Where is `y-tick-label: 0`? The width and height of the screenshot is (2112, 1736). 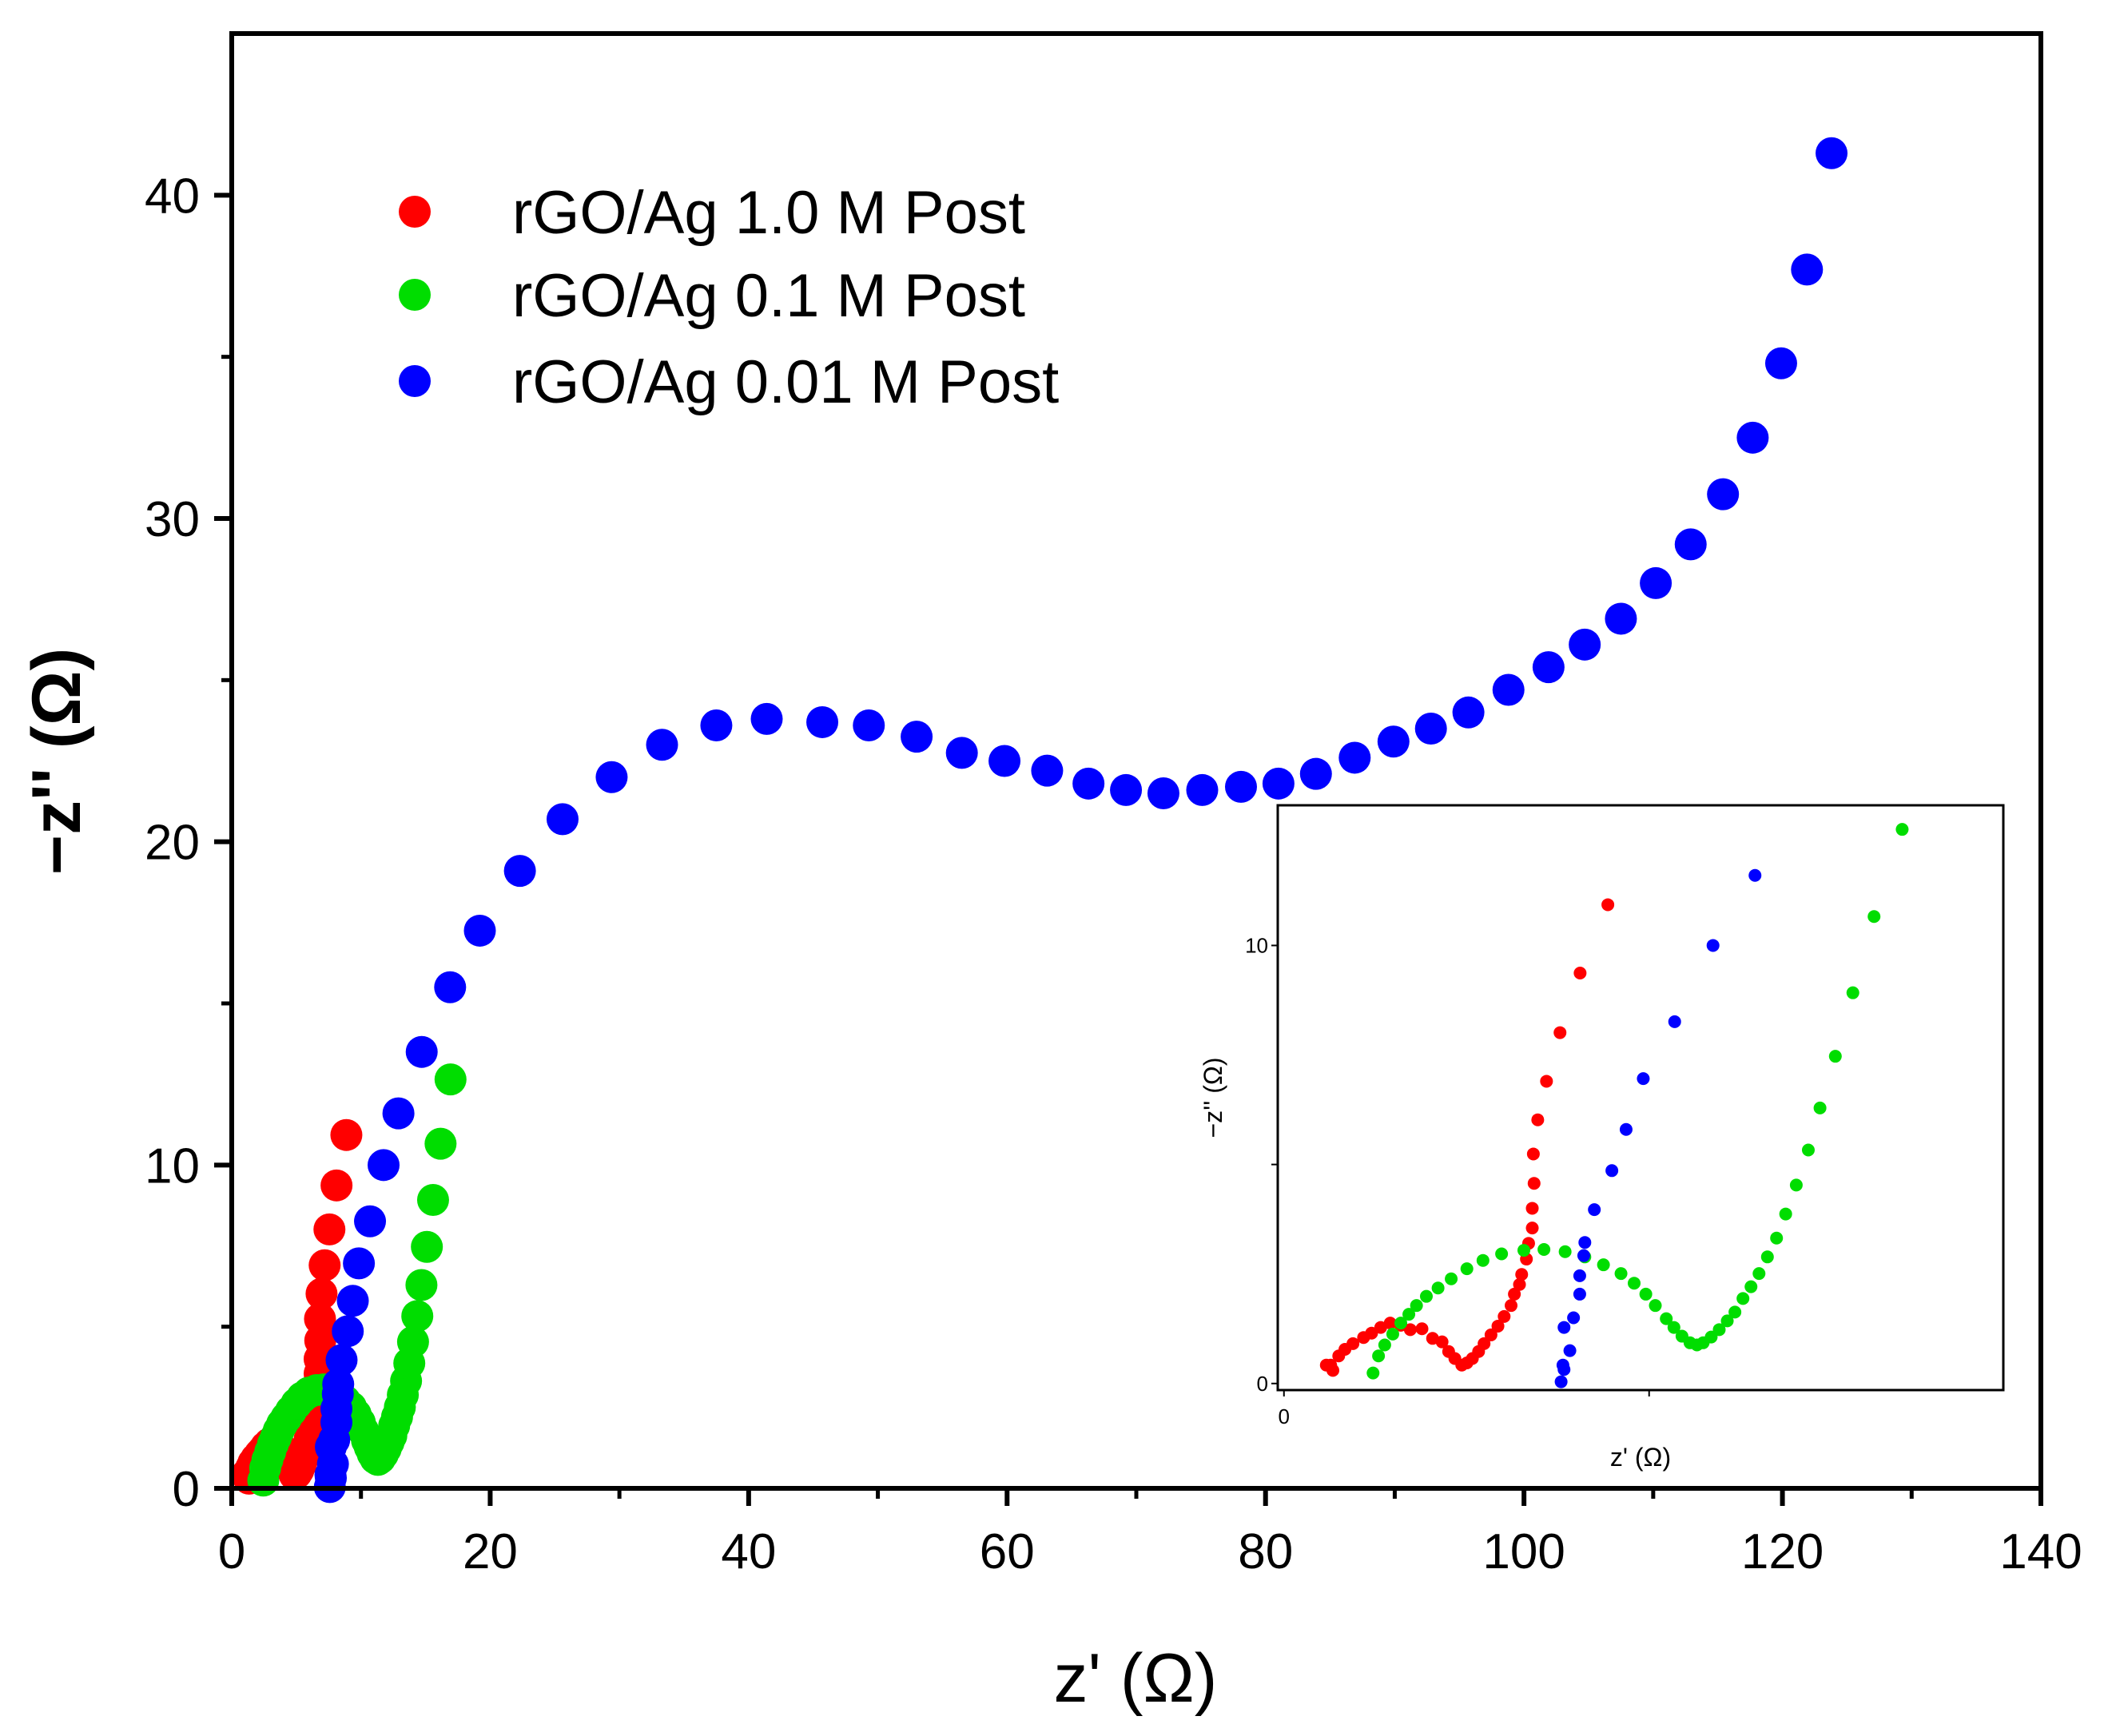
y-tick-label: 0 is located at coordinates (186, 1489).